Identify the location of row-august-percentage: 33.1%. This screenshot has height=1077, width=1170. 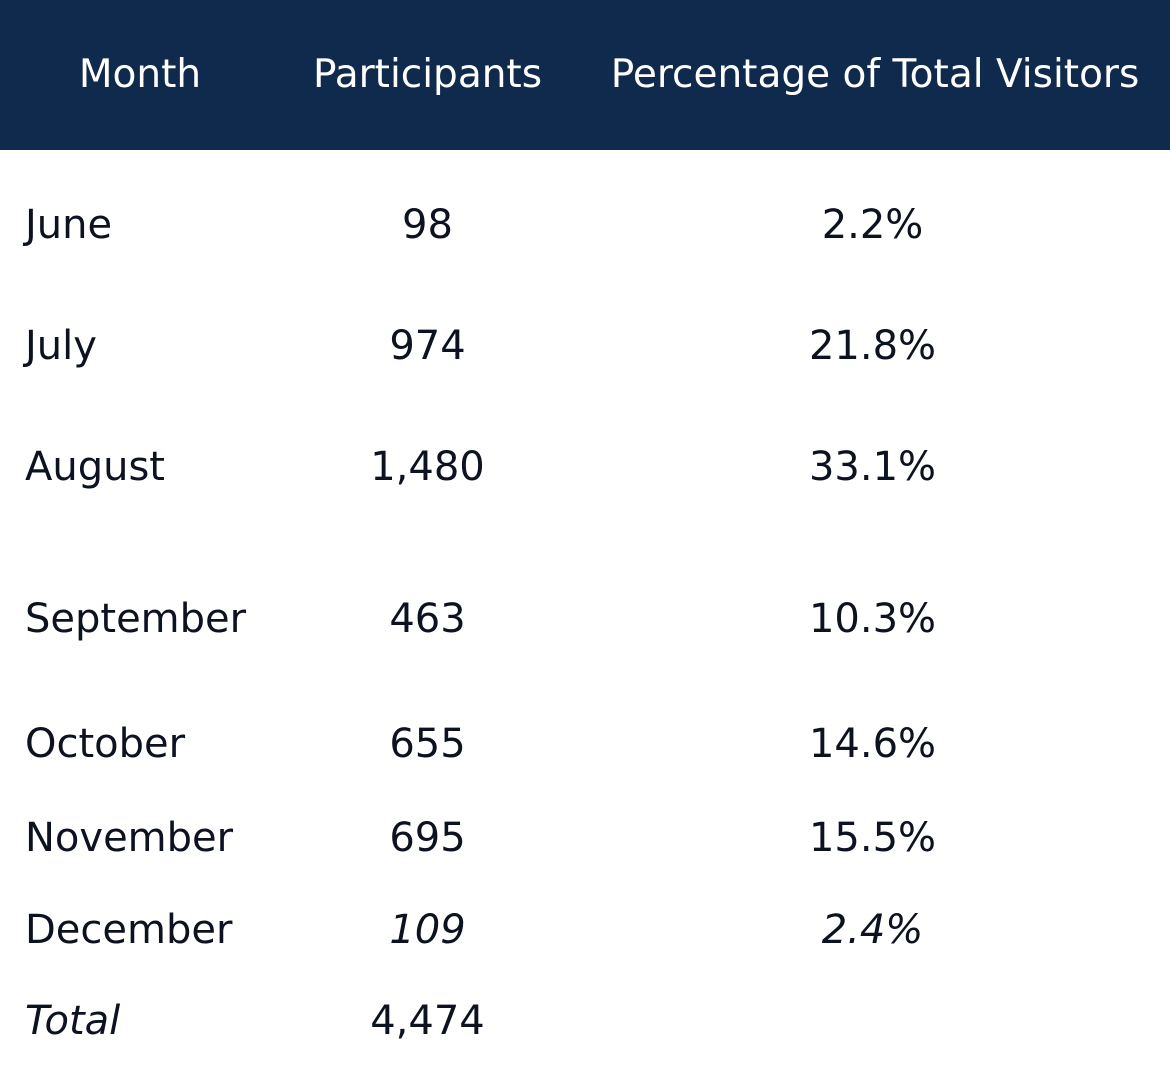
(872, 467).